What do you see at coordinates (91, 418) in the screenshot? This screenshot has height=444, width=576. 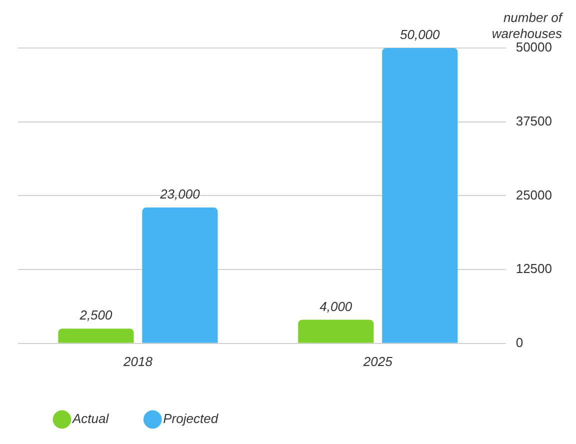 I see `legend-label: Actual` at bounding box center [91, 418].